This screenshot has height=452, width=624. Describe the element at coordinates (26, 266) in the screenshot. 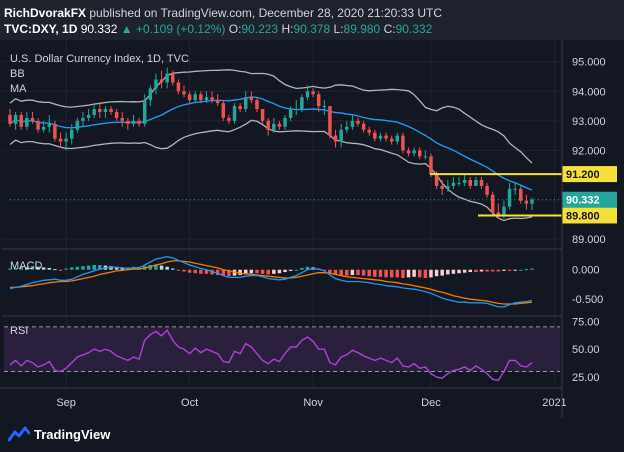

I see `macd-pane-title: MACD` at that location.